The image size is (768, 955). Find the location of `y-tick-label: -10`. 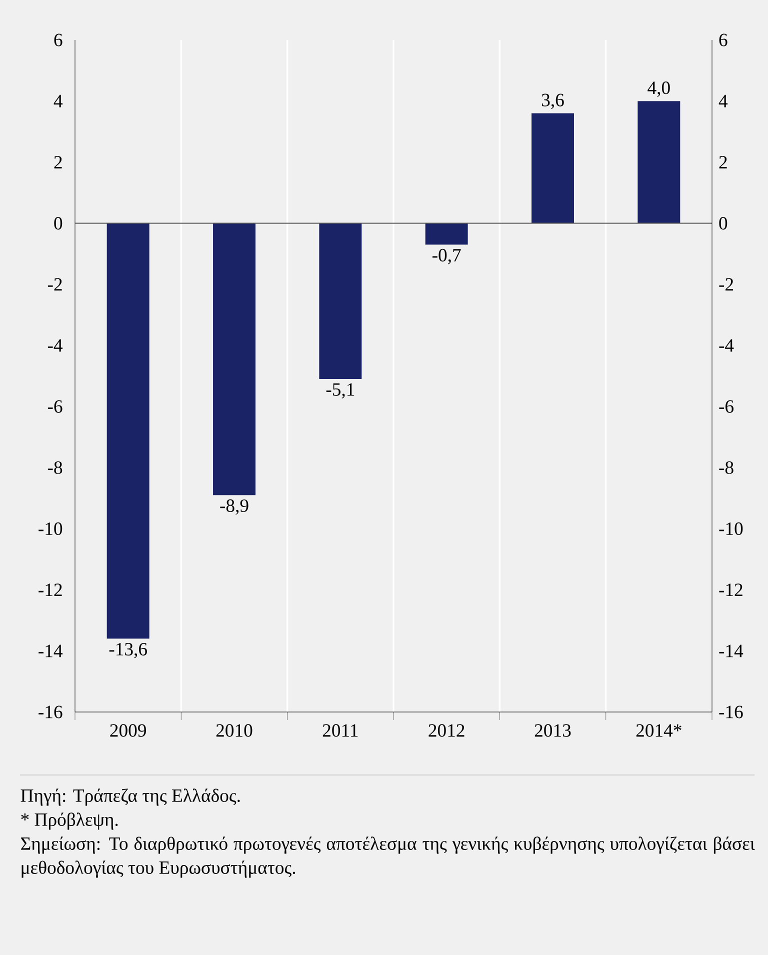

y-tick-label: -10 is located at coordinates (50, 529).